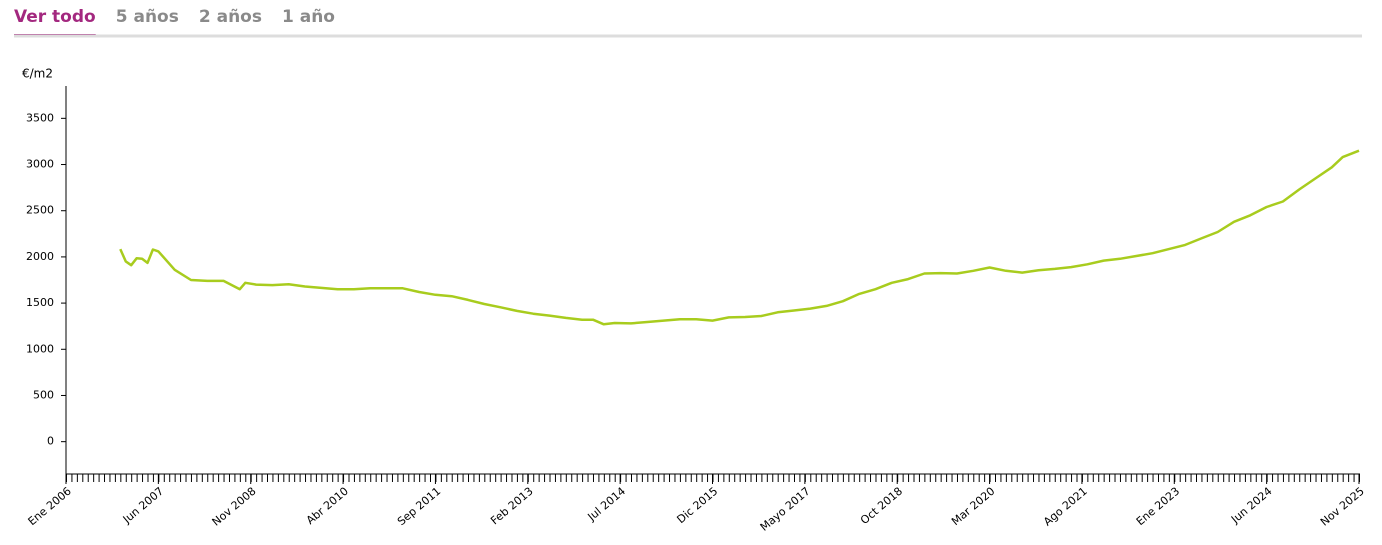 This screenshot has width=1382, height=545. I want to click on x-tick-label: Ene 2006, so click(50, 507).